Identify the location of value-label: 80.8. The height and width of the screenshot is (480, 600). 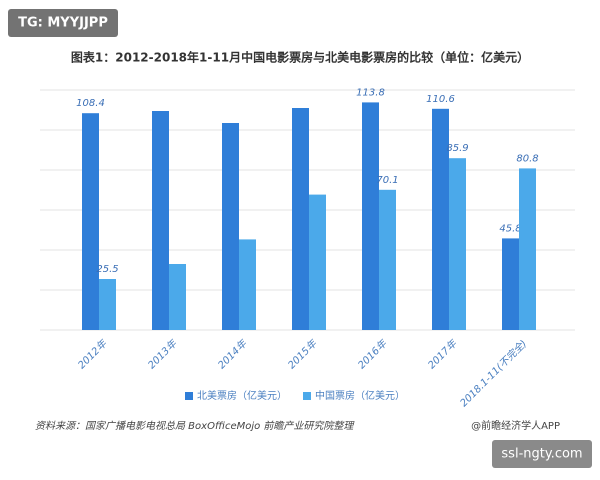
(527, 158).